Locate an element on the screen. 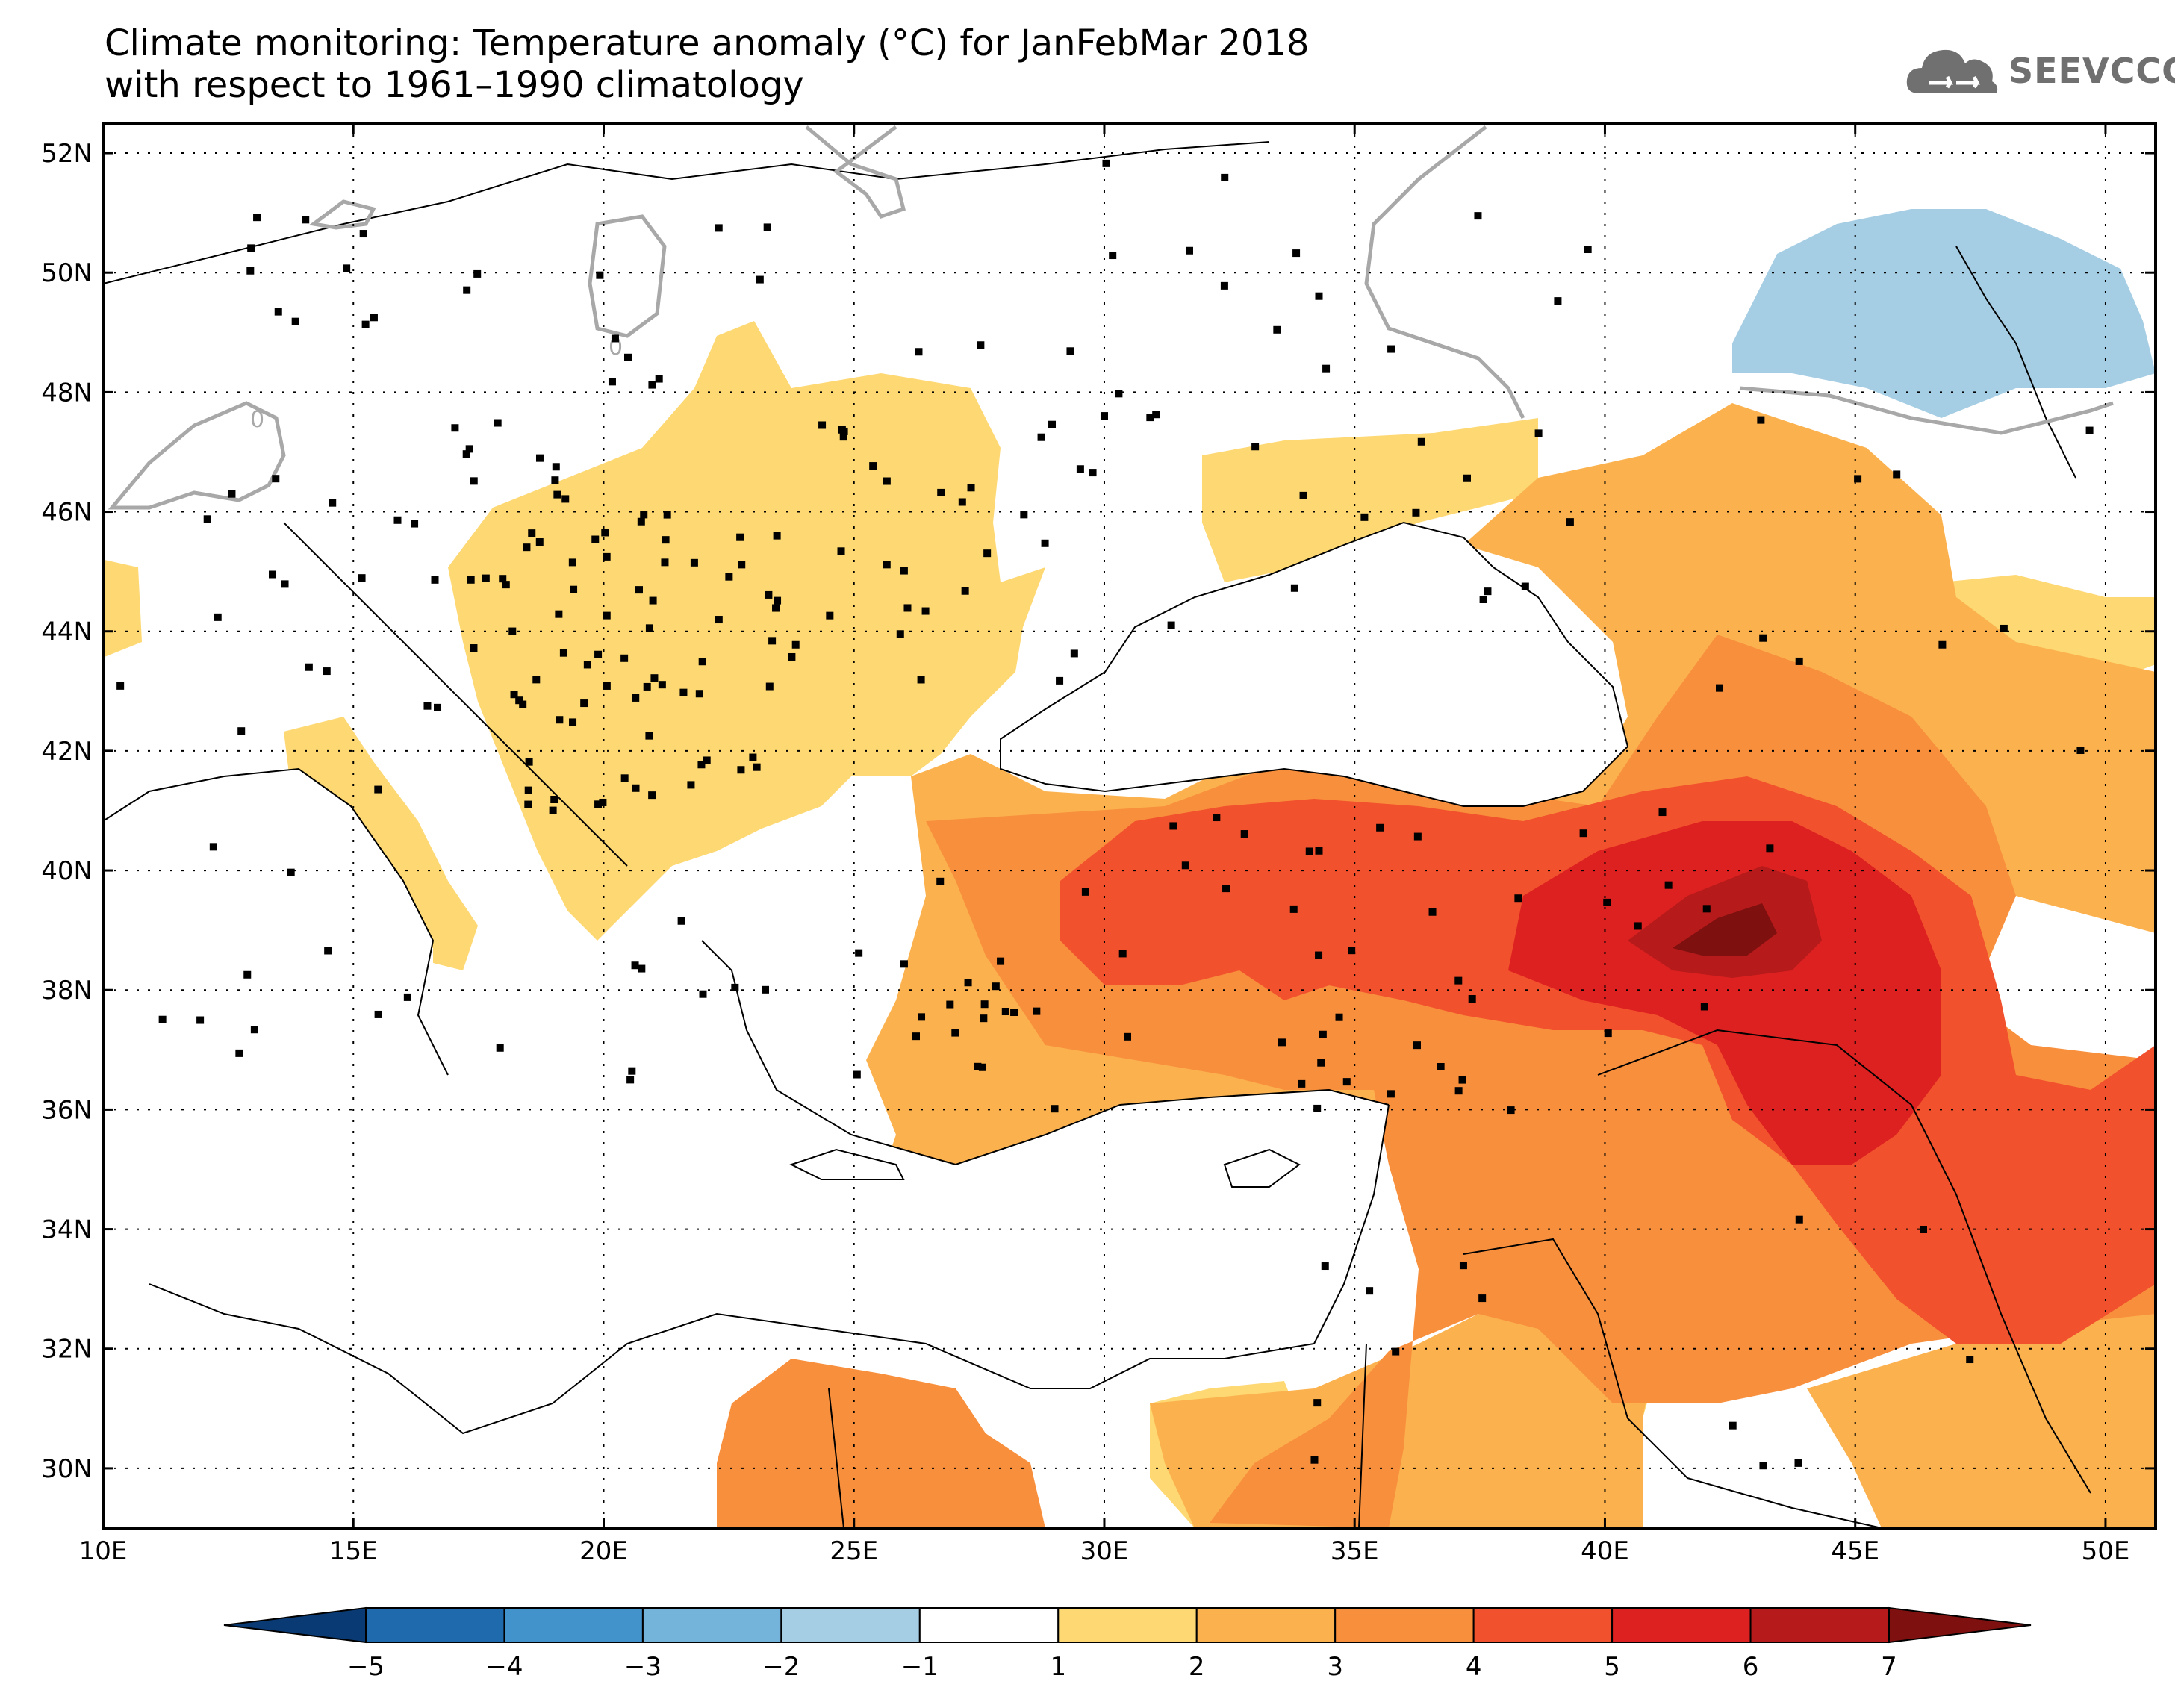 The height and width of the screenshot is (1708, 2175). anomaly-negative-layer is located at coordinates (1944, 313).